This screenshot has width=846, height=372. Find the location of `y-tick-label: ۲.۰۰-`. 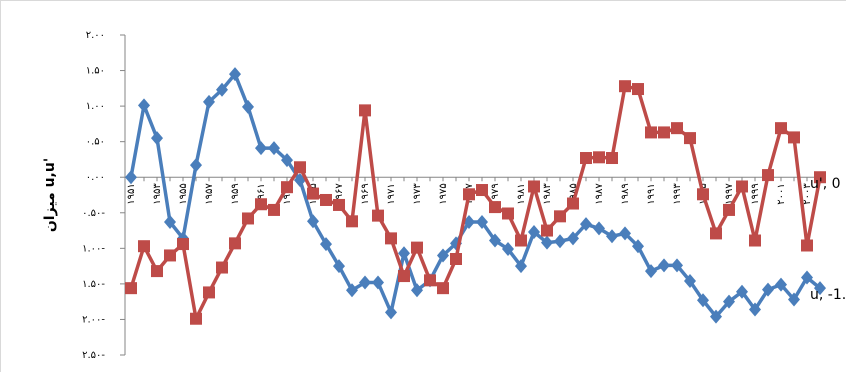

y-tick-label: ۲.۰۰- is located at coordinates (93, 319).